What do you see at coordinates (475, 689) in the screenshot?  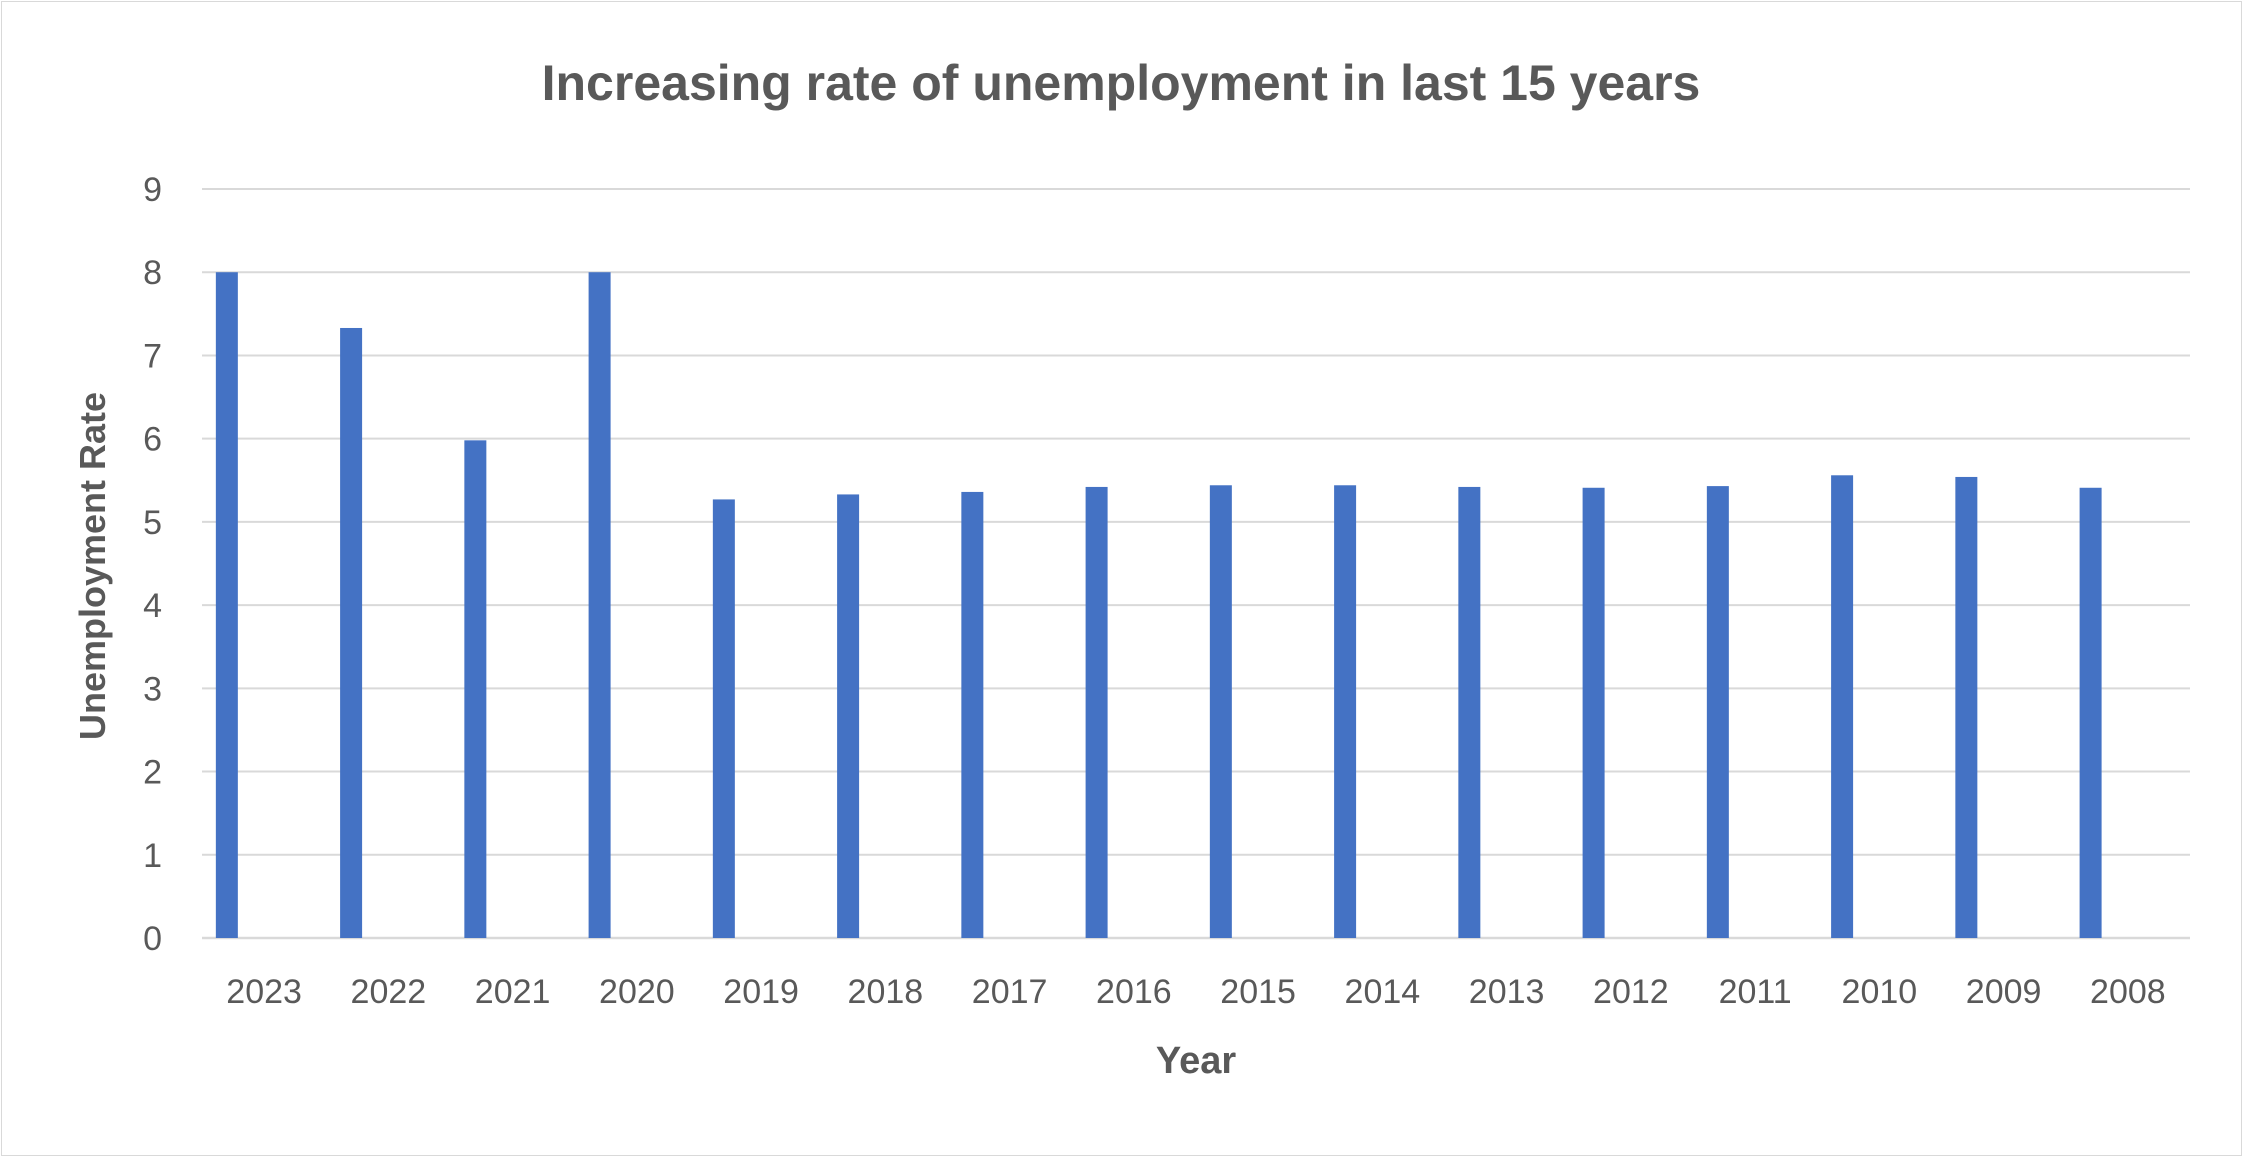 I see `bar-2021` at bounding box center [475, 689].